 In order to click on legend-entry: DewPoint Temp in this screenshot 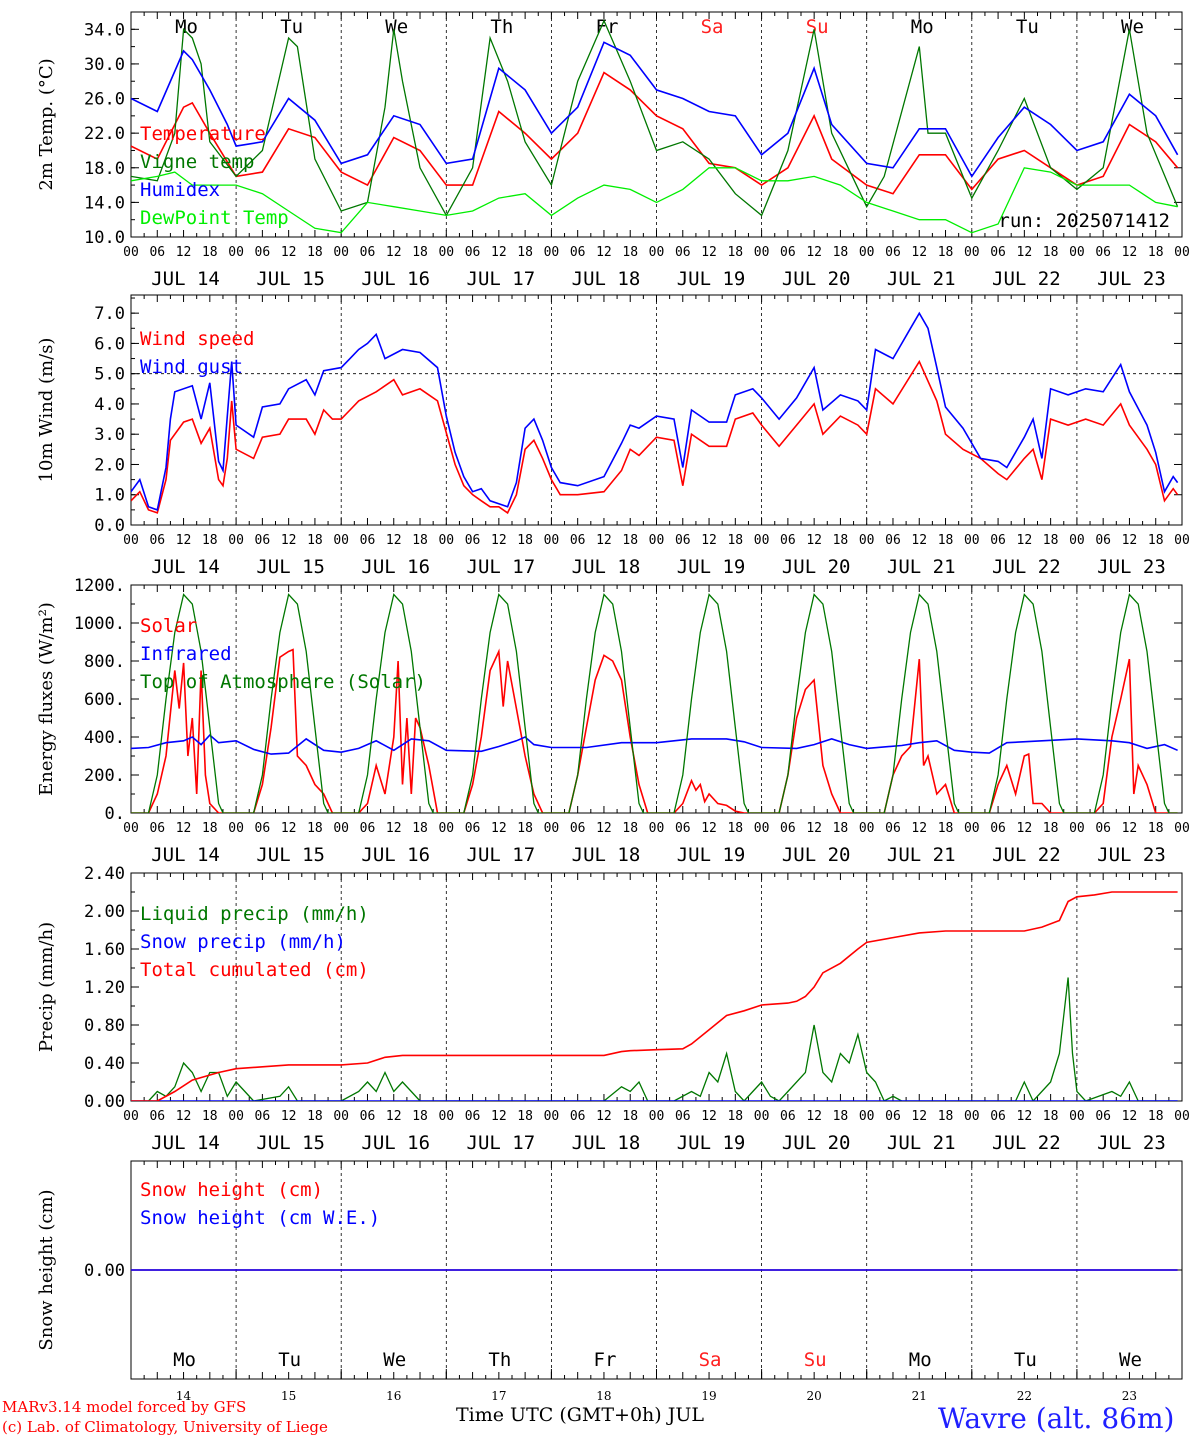, I will do `click(214, 218)`.